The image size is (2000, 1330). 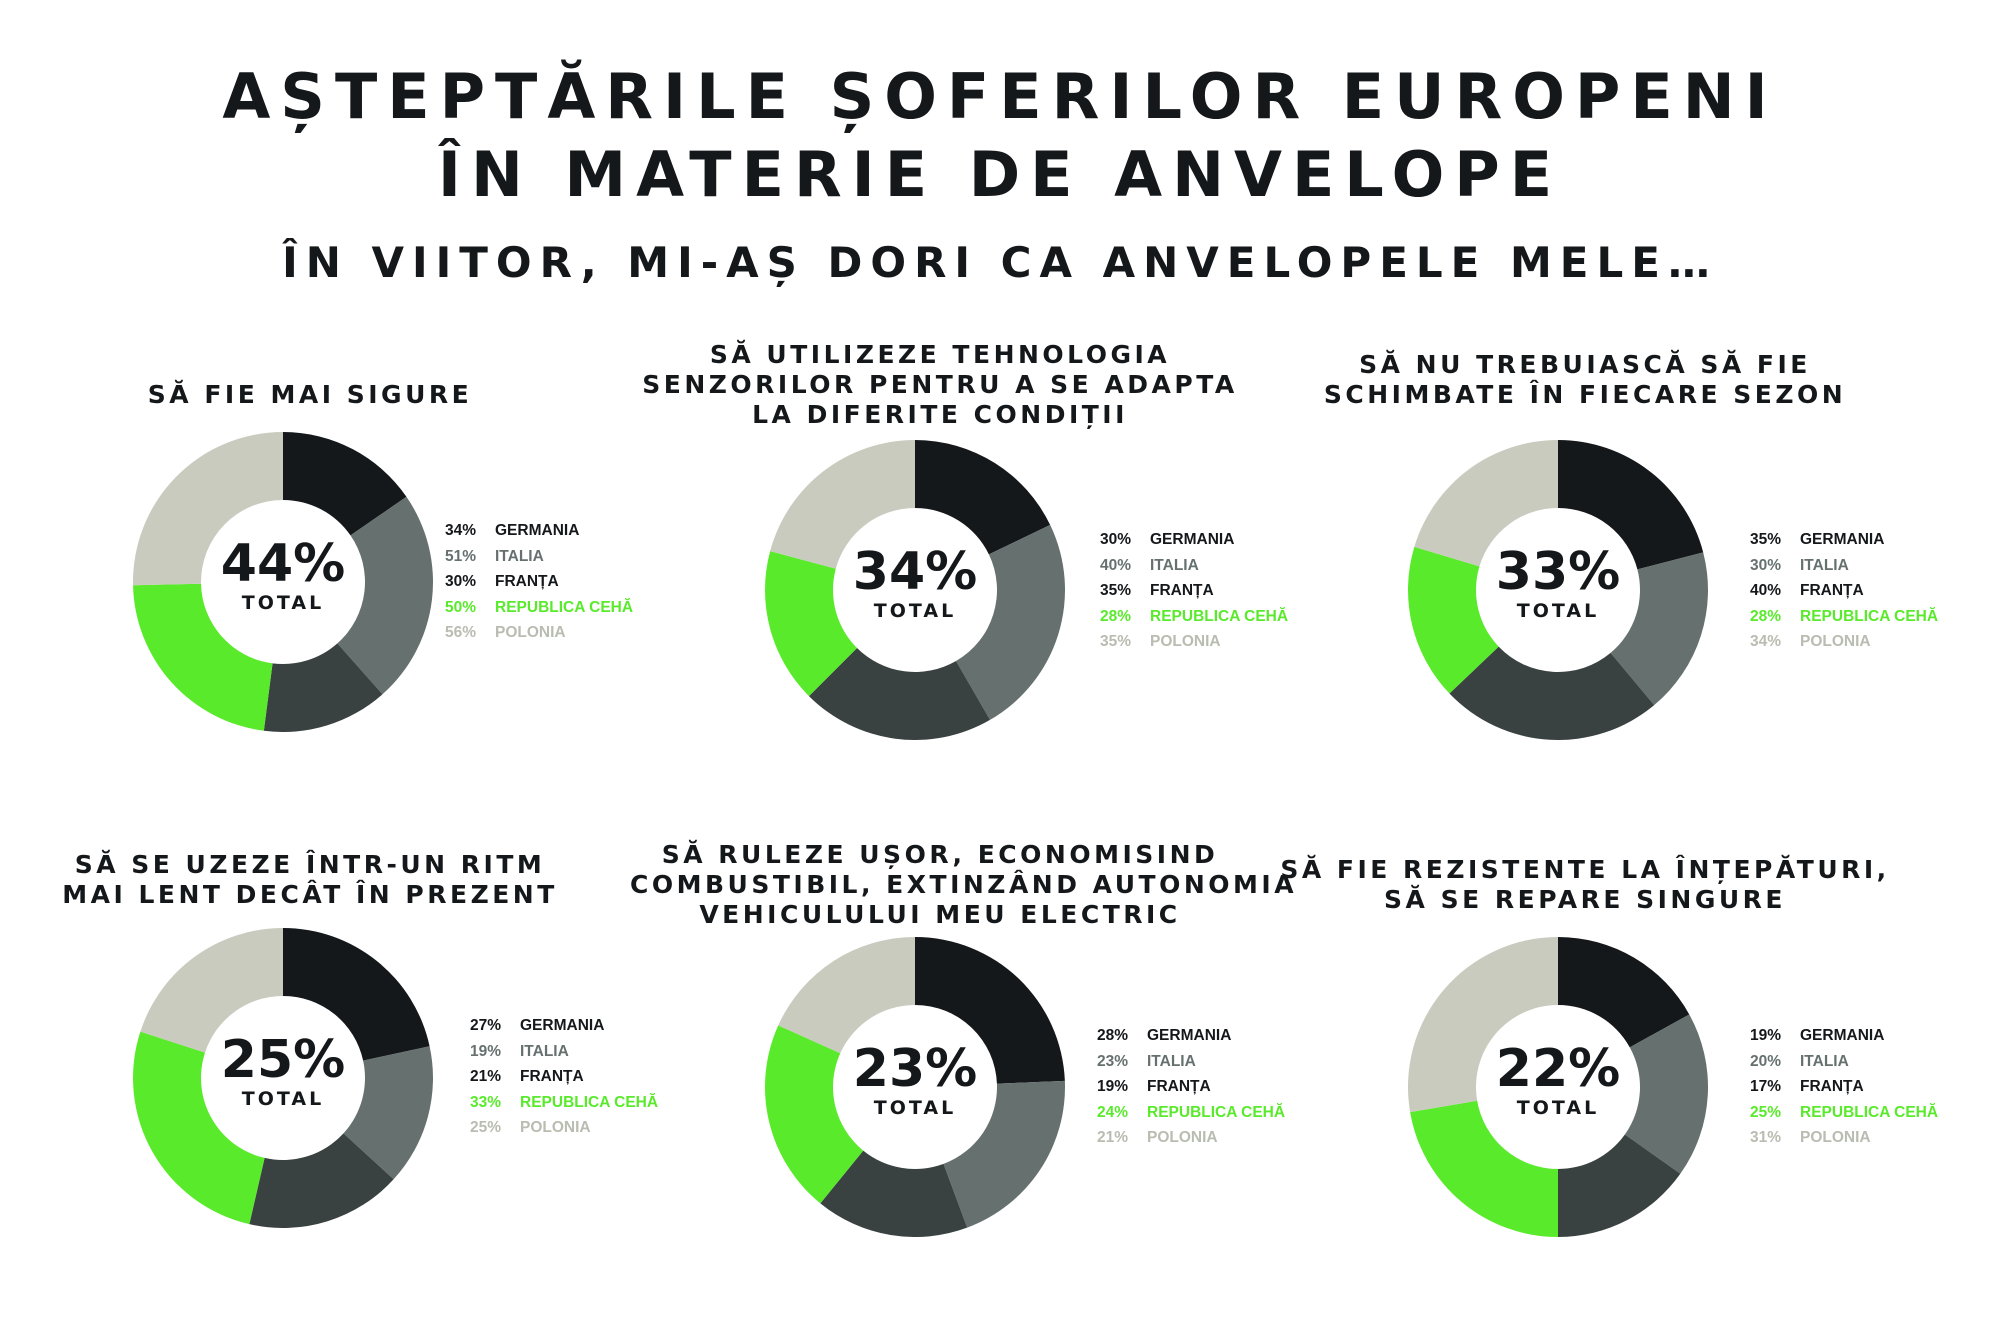 What do you see at coordinates (283, 1060) in the screenshot?
I see `total-value: 25%` at bounding box center [283, 1060].